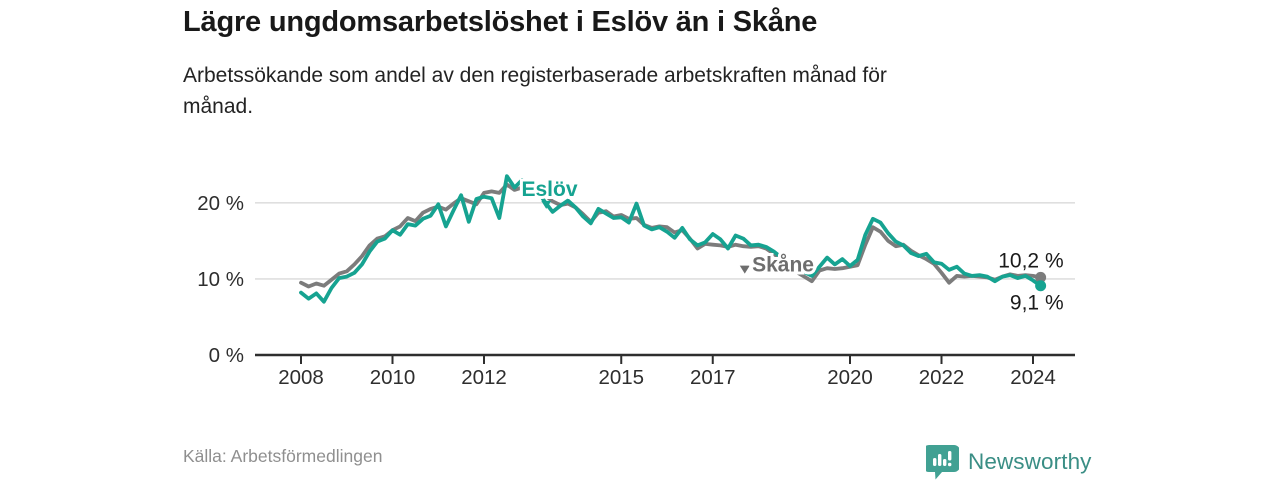  What do you see at coordinates (1041, 277) in the screenshot?
I see `series-end-dot-skane` at bounding box center [1041, 277].